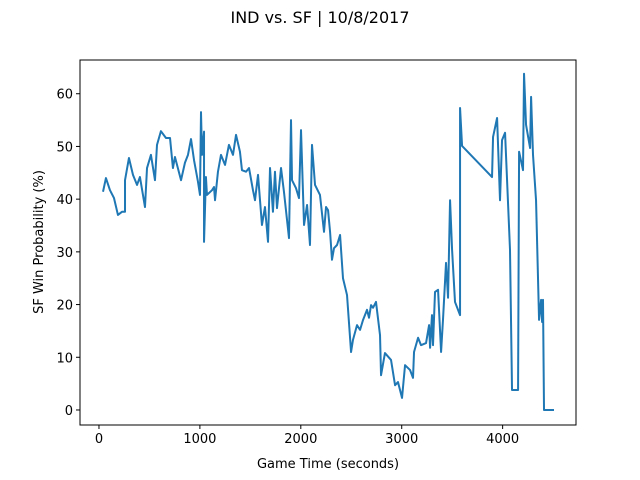 This screenshot has width=640, height=480. I want to click on y-tick-label: 30, so click(64, 253).